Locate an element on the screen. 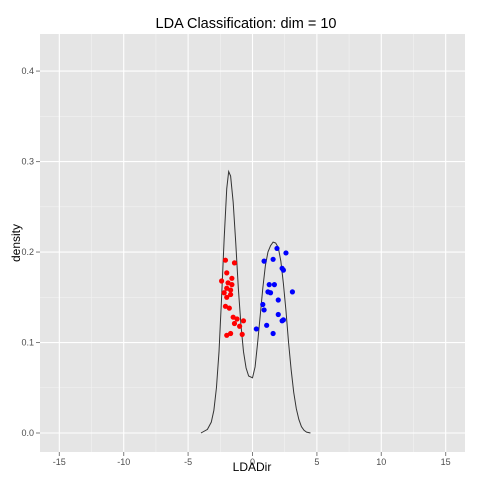  y-axis-ticks: 0.0 0.1 0.2 0.3 0.4 is located at coordinates (30, 252).